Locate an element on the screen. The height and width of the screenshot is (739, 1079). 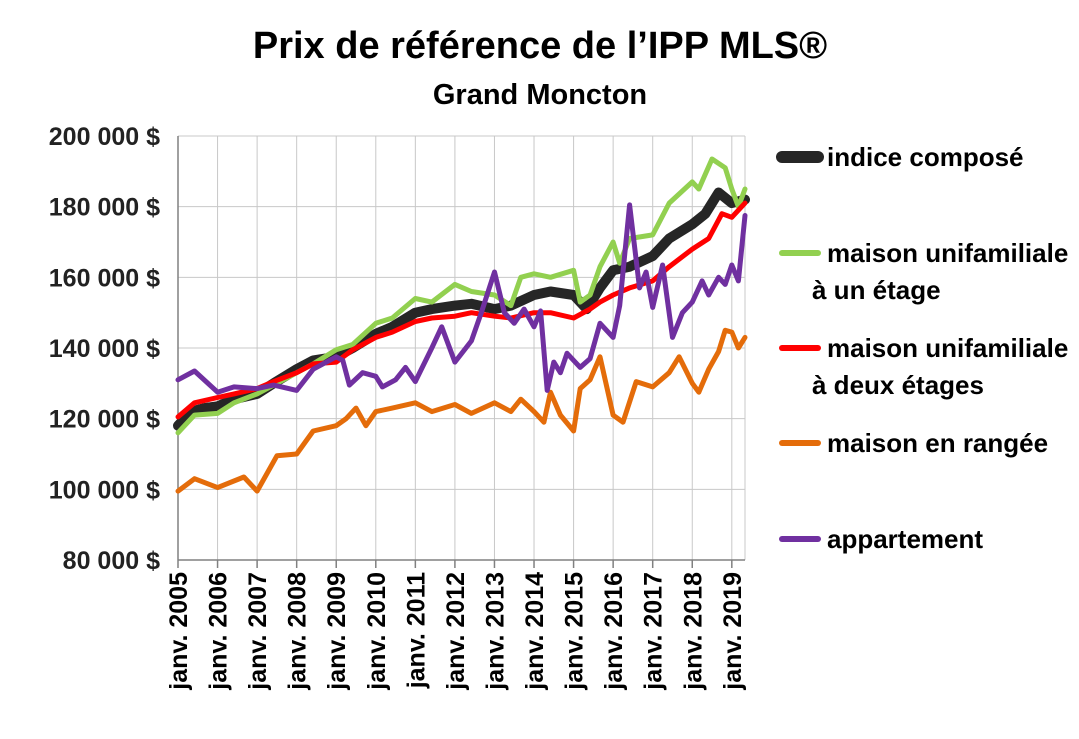
legend-label: maison unifamiliale à deux étages is located at coordinates (940, 366).